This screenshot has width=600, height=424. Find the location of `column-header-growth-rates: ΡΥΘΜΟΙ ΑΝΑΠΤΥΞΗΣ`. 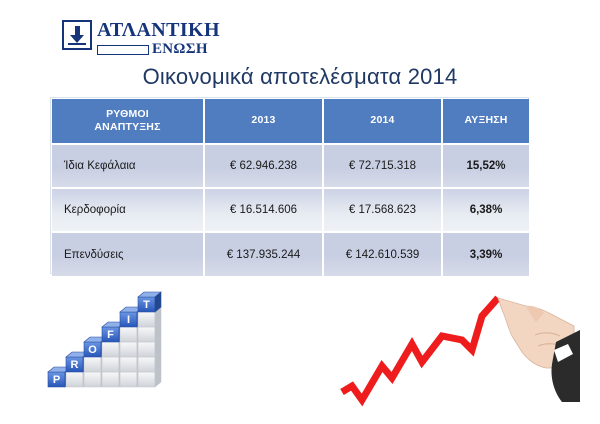

column-header-growth-rates: ΡΥΘΜΟΙ ΑΝΑΠΤΥΞΗΣ is located at coordinates (128, 121).